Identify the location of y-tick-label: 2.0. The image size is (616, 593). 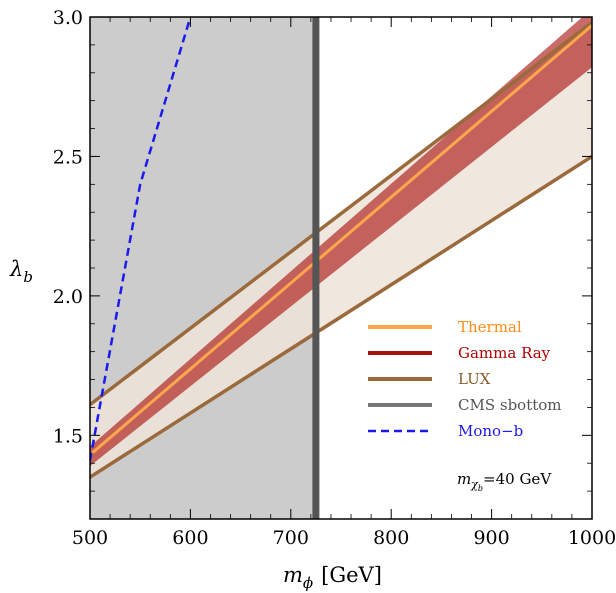
(68, 297).